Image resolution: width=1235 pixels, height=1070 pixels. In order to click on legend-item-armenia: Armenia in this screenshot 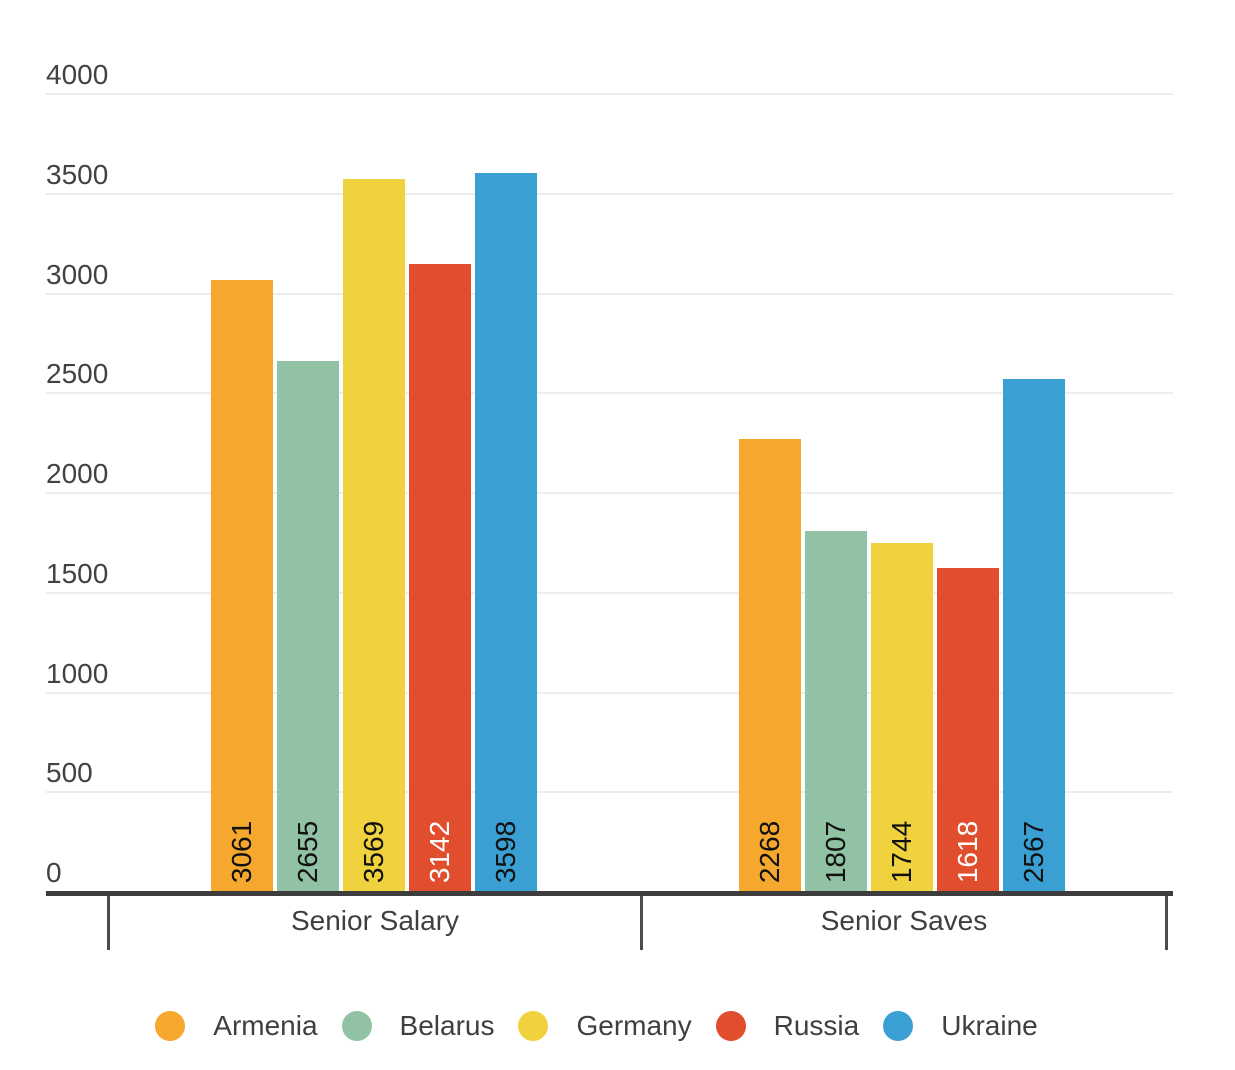, I will do `click(236, 1026)`.